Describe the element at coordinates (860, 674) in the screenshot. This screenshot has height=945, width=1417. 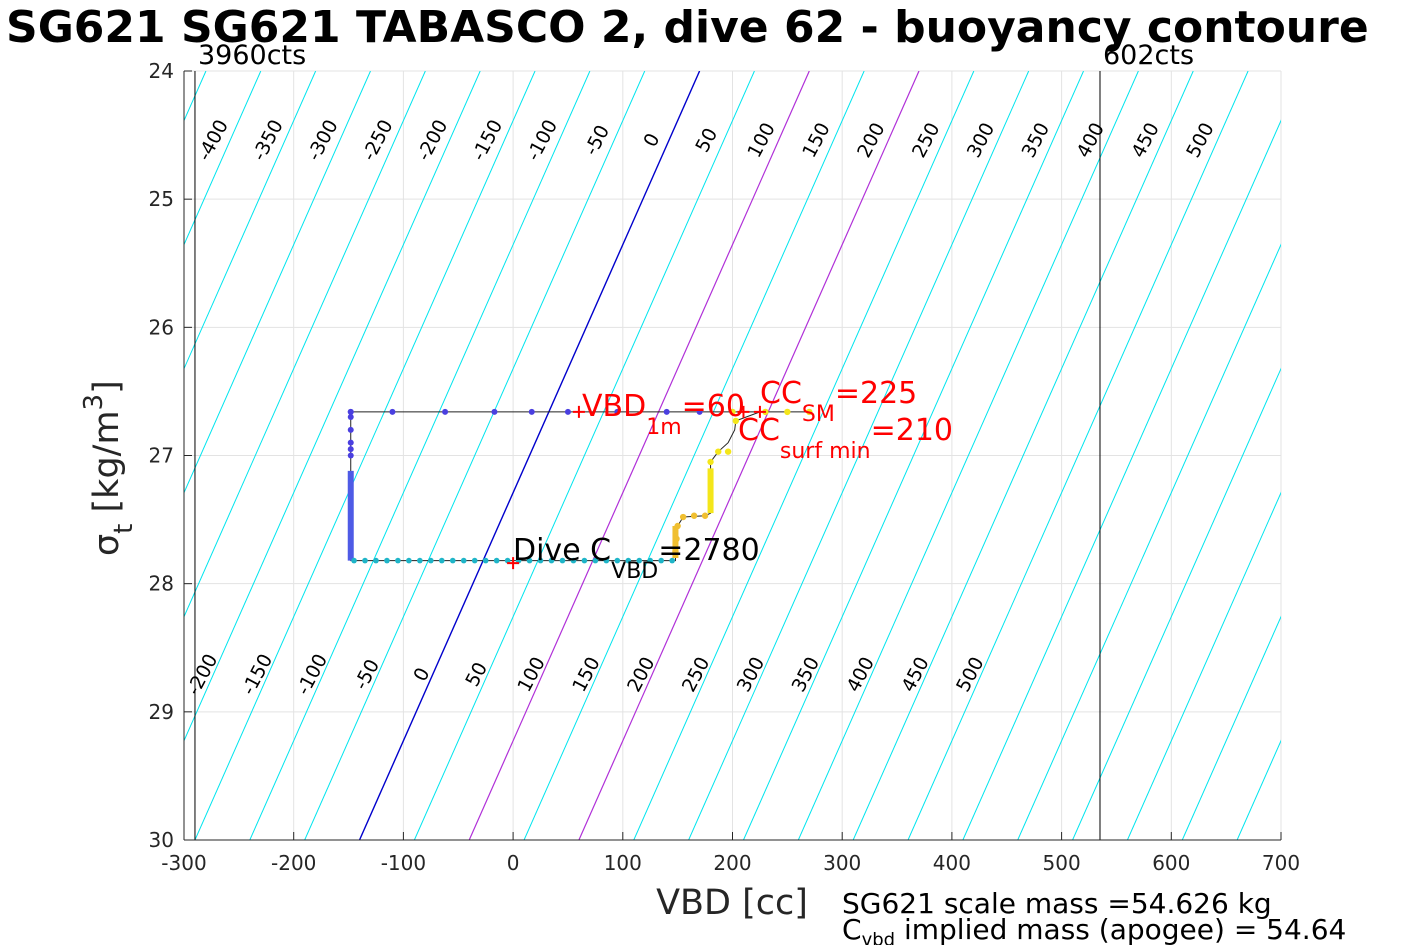
I see `contour-label-bottom: 400` at that location.